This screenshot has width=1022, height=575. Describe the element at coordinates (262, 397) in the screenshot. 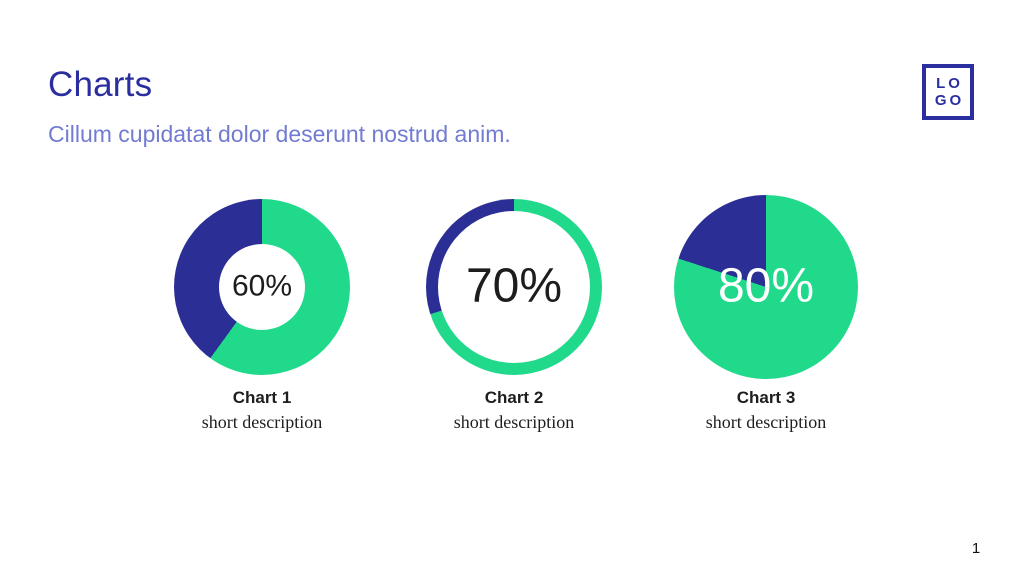

I see `chart-1-title: Chart 1` at that location.